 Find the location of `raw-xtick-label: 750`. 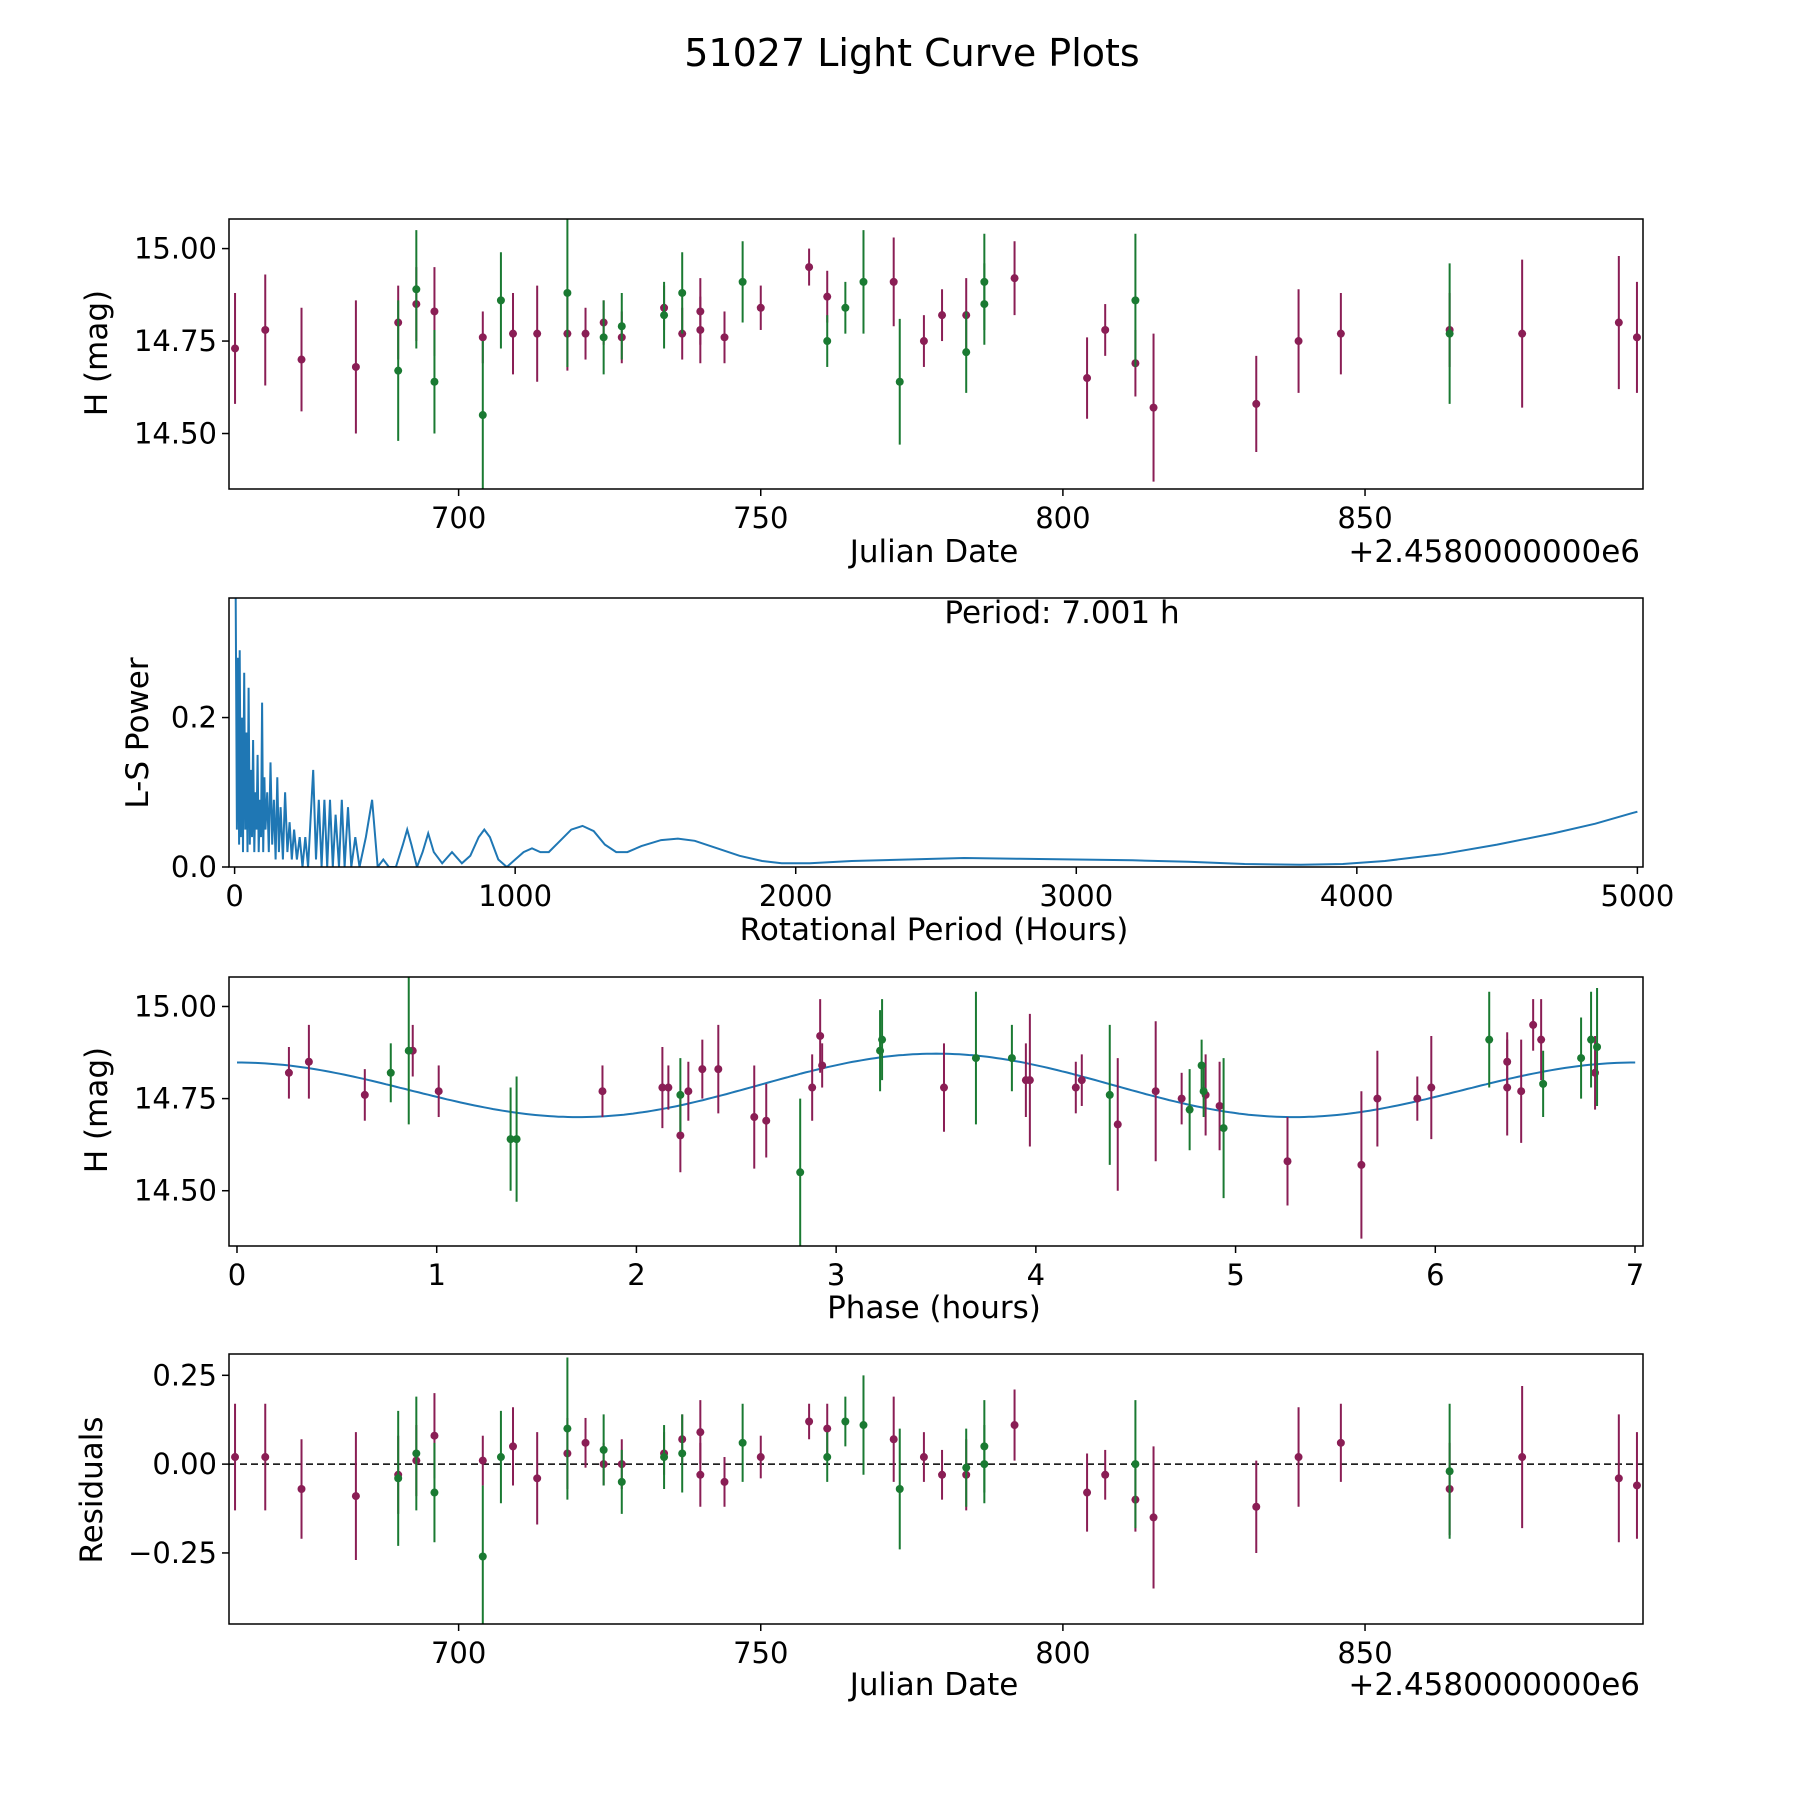

raw-xtick-label: 750 is located at coordinates (760, 518).